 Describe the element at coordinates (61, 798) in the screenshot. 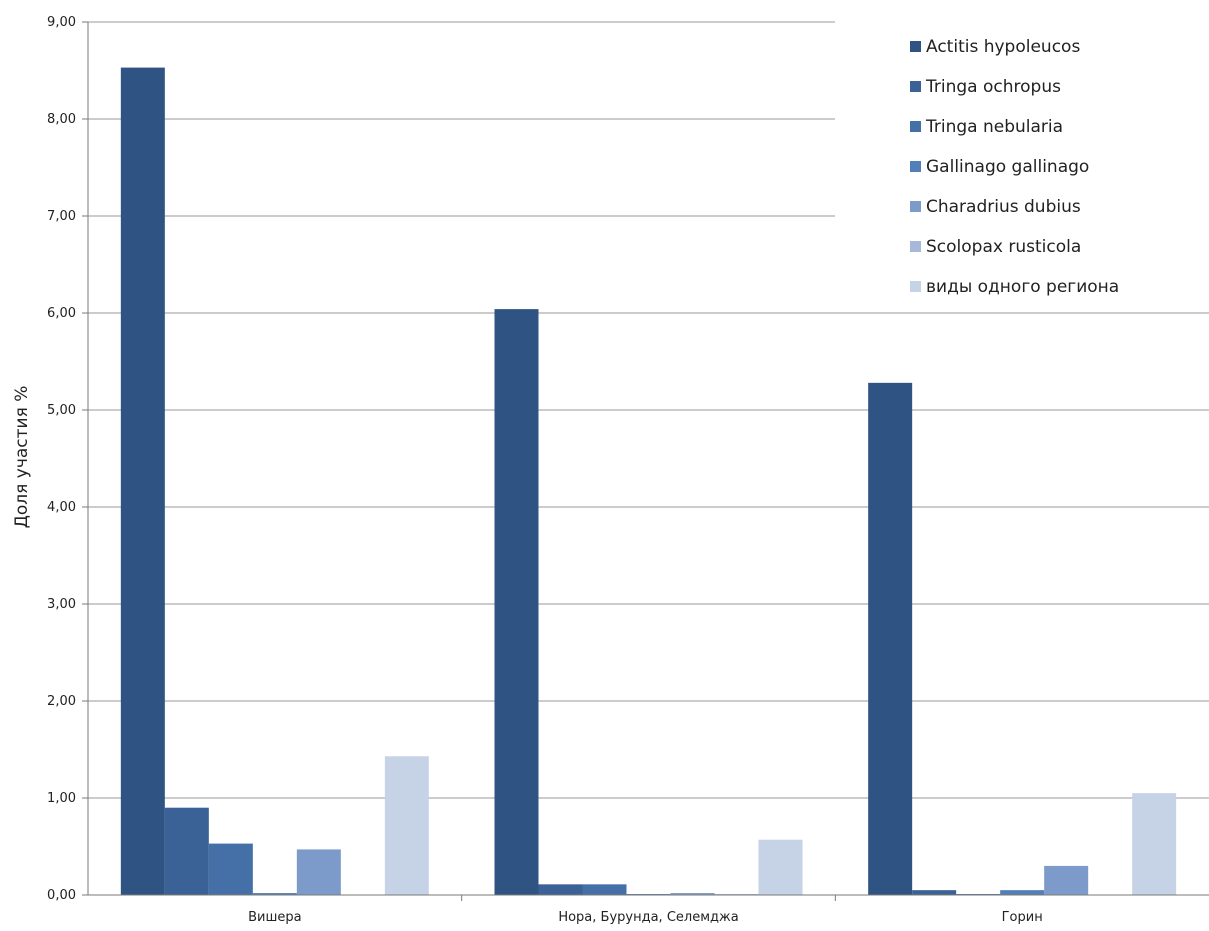

I see `y-tick-label: 1,00` at that location.